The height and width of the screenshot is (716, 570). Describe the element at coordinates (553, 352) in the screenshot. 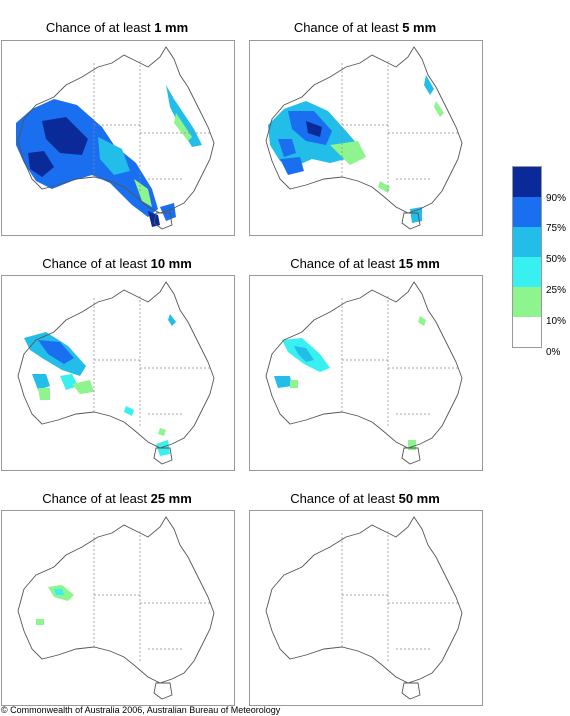

I see `legend-label-0: 0%` at that location.